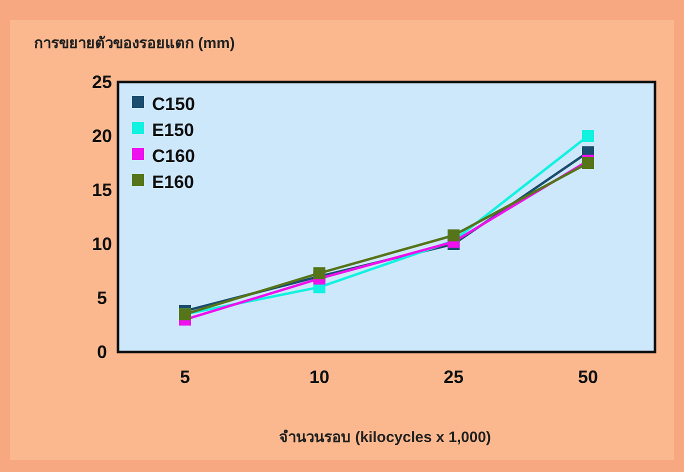 This screenshot has width=684, height=472. Describe the element at coordinates (102, 298) in the screenshot. I see `y-tick-label: 5` at that location.